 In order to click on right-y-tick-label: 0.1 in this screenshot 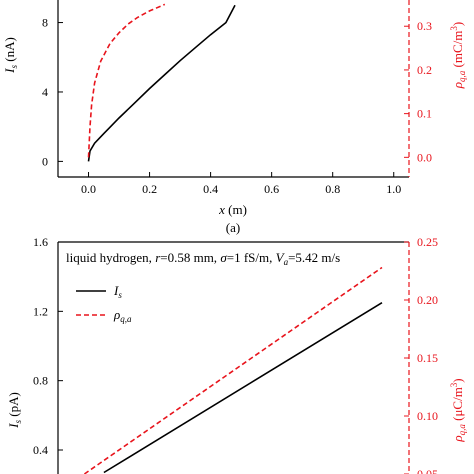, I will do `click(424, 114)`.